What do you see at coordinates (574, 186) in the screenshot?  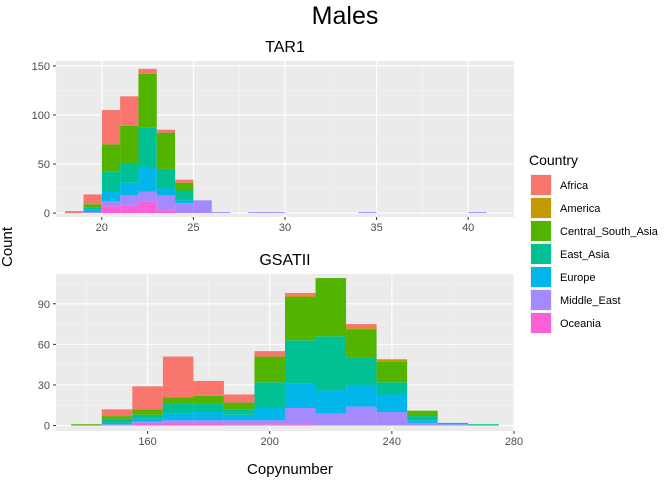 I see `legend-label: Africa` at bounding box center [574, 186].